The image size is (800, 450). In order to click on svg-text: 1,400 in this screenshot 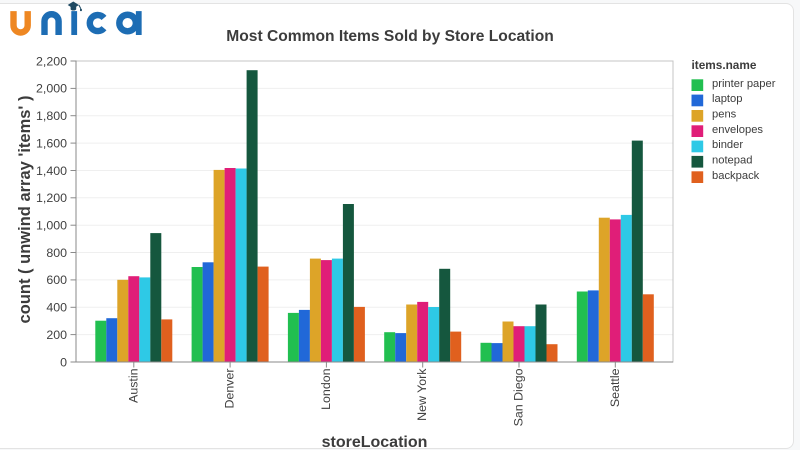, I will do `click(51, 171)`.